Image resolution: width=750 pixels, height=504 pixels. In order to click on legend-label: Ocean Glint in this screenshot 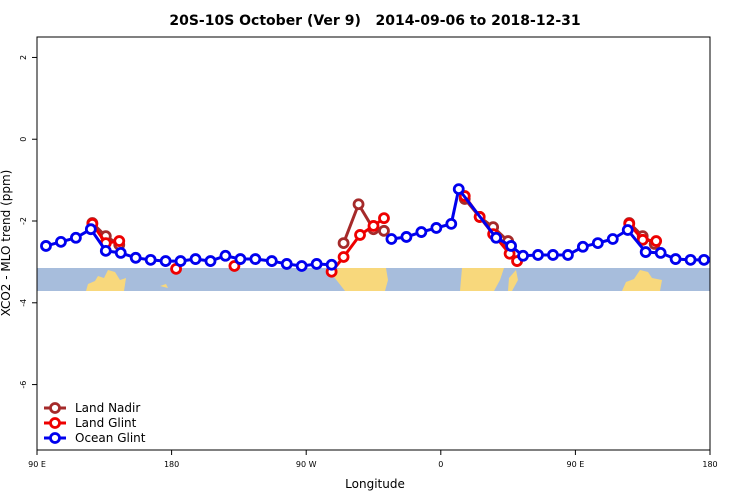, I will do `click(110, 438)`.